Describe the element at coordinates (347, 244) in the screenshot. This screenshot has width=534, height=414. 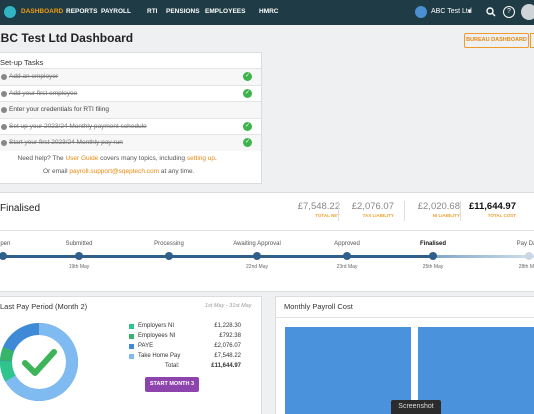
I see `step-name: Approved` at that location.